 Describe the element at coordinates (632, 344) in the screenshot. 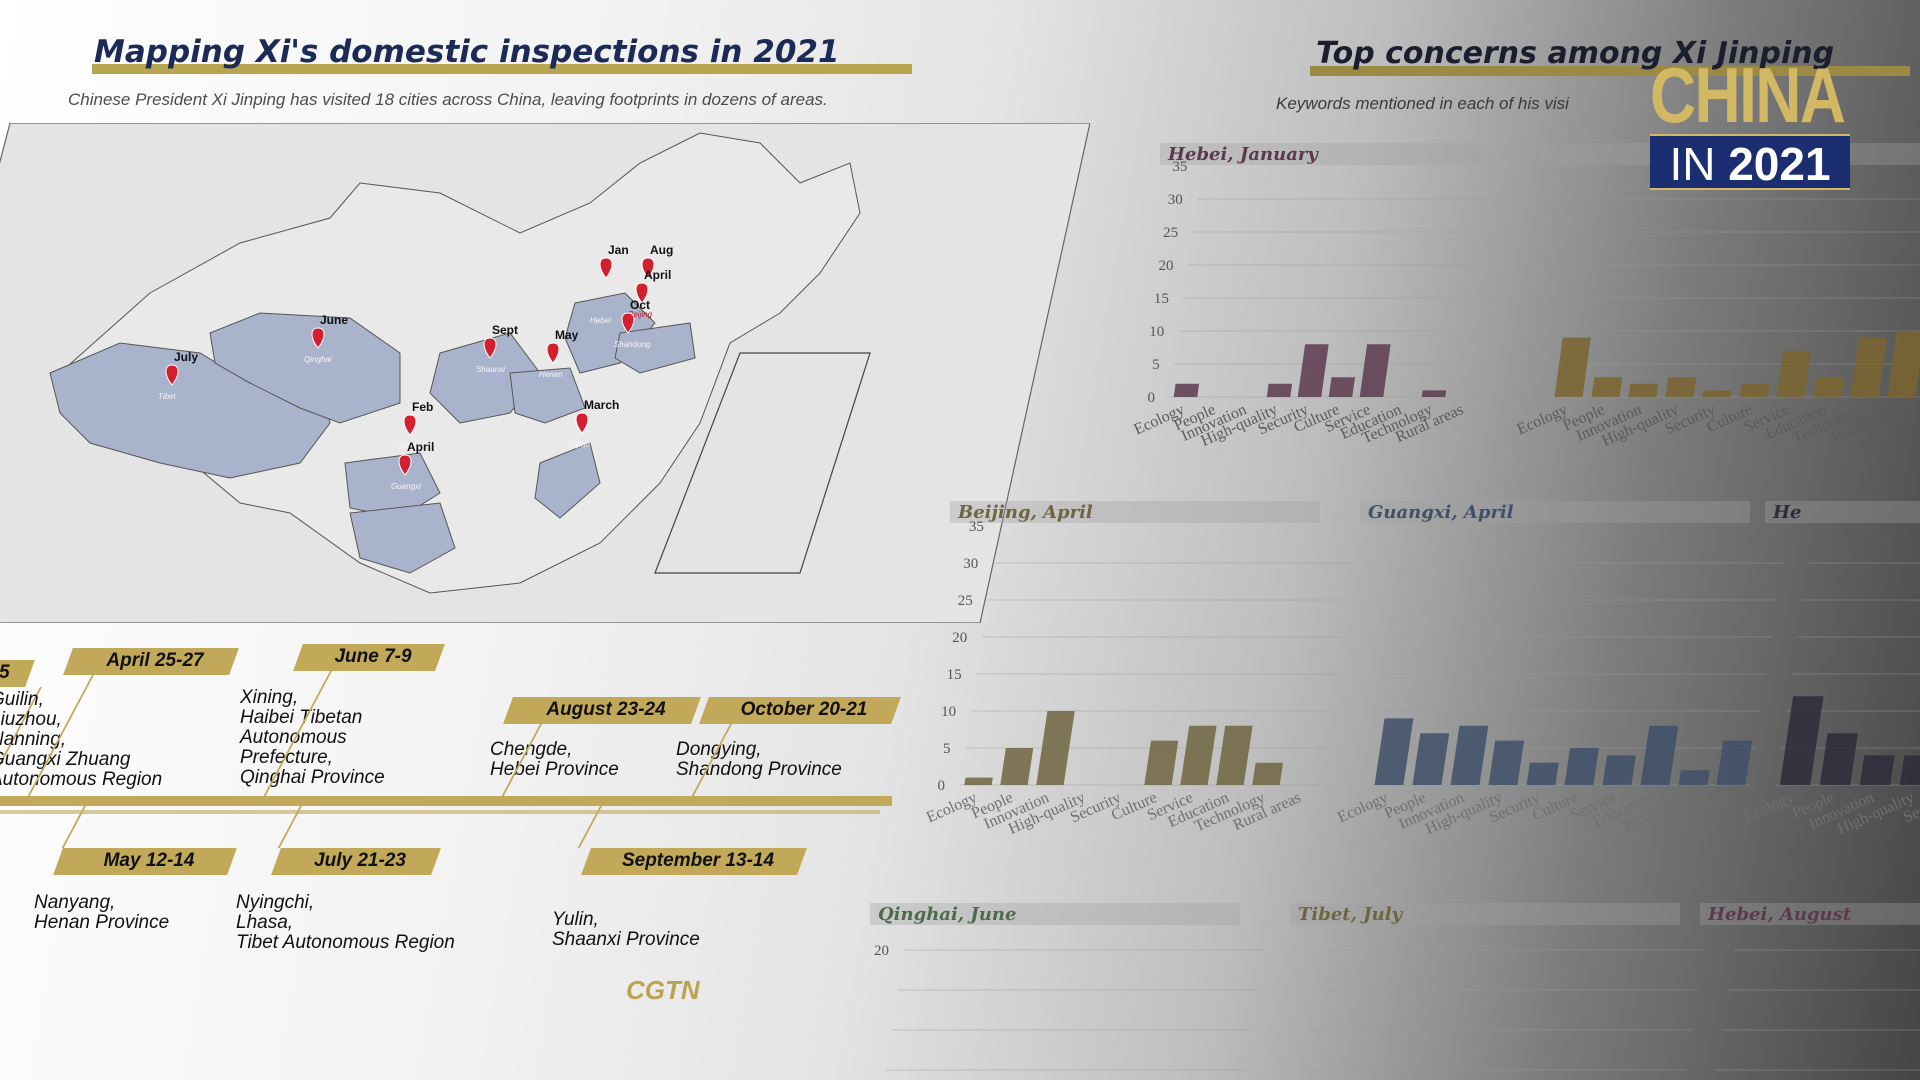

I see `map-province-label: Shandong` at that location.